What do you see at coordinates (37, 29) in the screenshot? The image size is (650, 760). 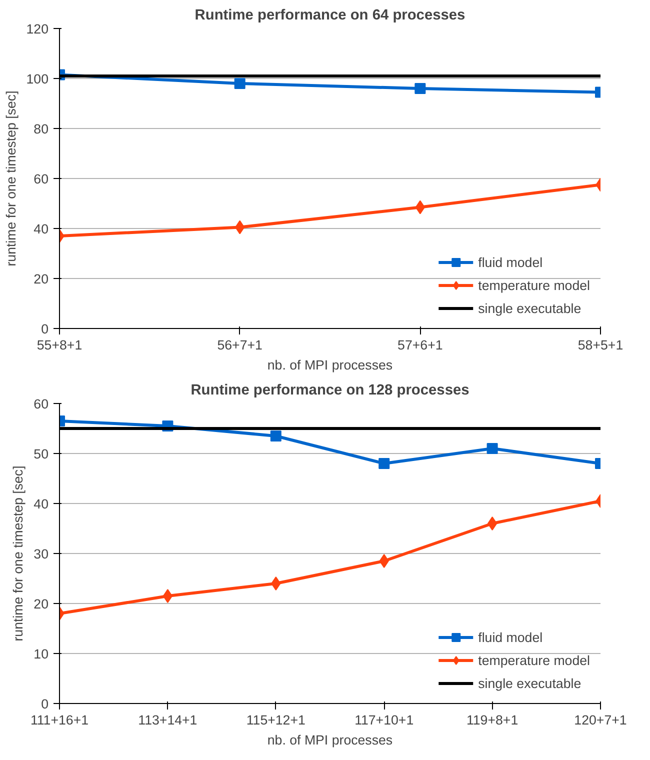 I see `y-tick-label: 120` at bounding box center [37, 29].